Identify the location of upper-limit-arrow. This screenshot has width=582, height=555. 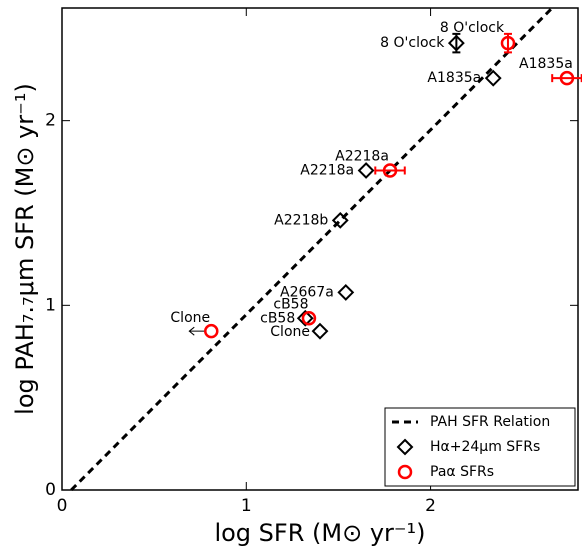
(197, 331).